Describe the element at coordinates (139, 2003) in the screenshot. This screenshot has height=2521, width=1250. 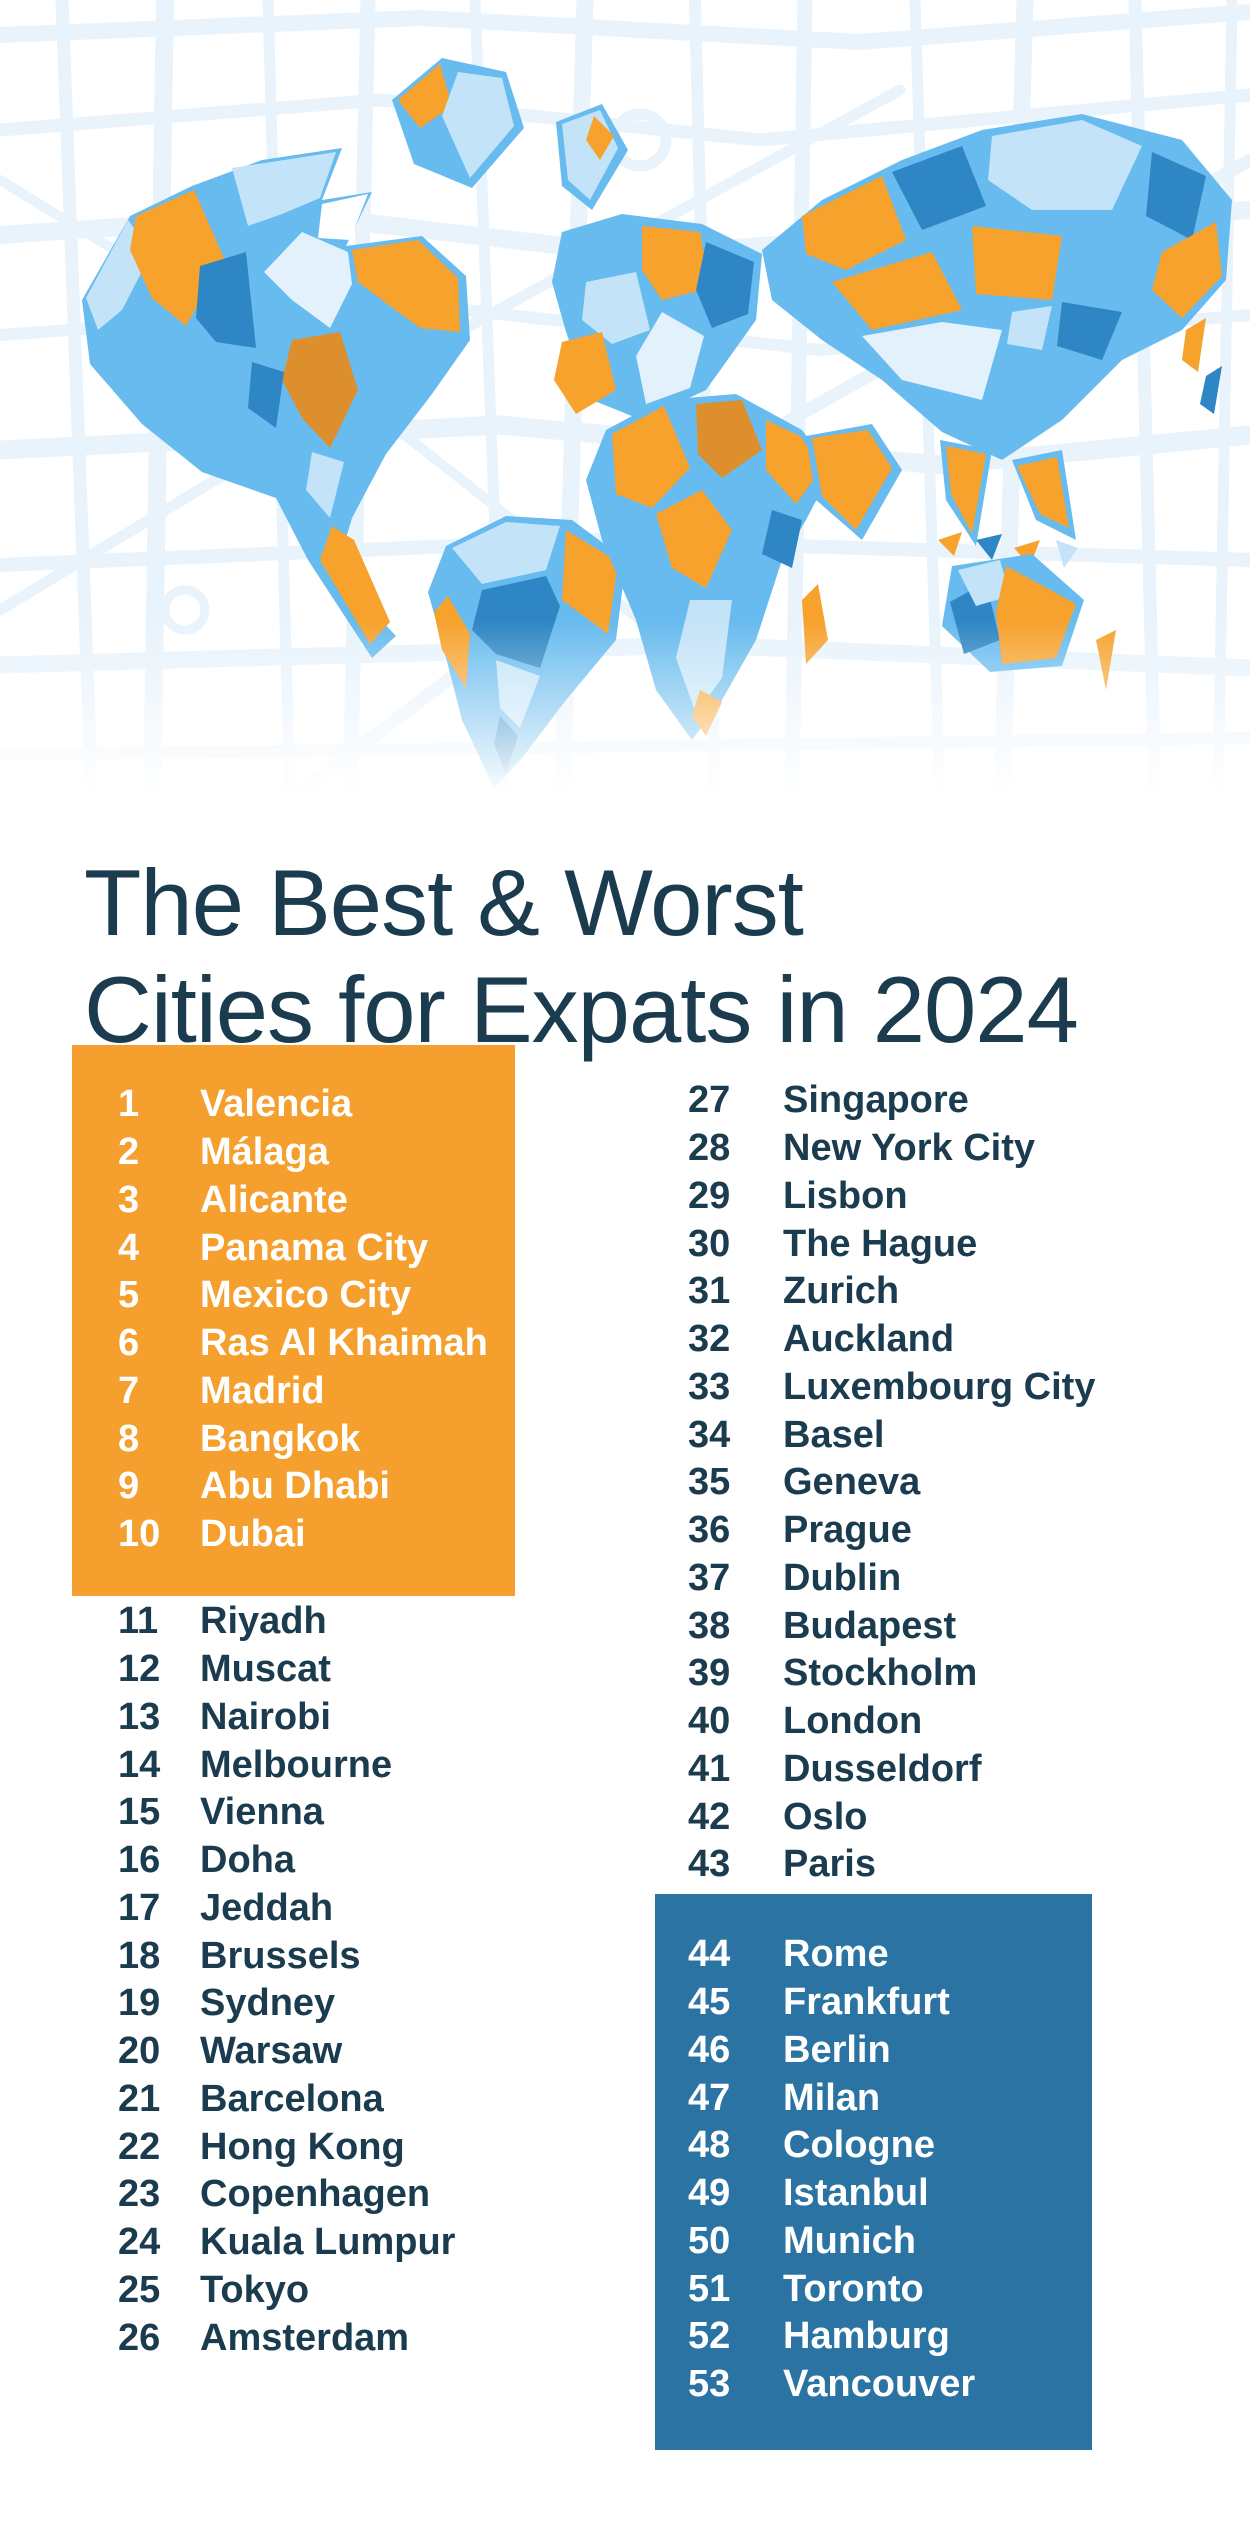
I see `rank-number: 19` at that location.